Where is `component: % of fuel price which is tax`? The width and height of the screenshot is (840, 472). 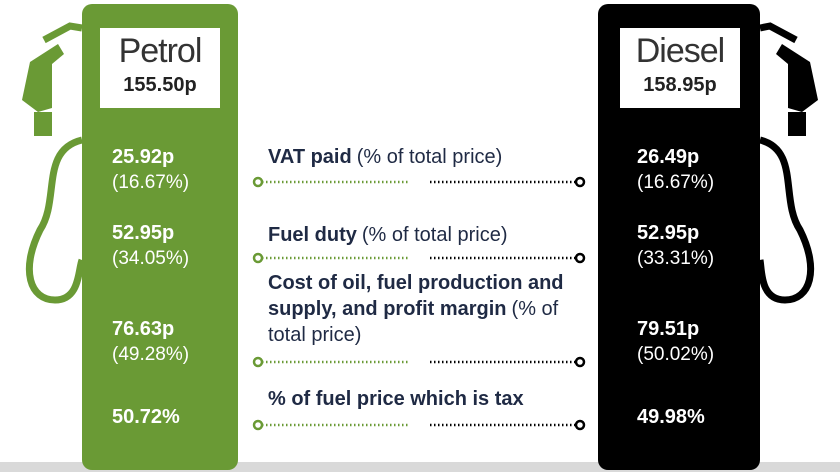 component: % of fuel price which is tax is located at coordinates (428, 399).